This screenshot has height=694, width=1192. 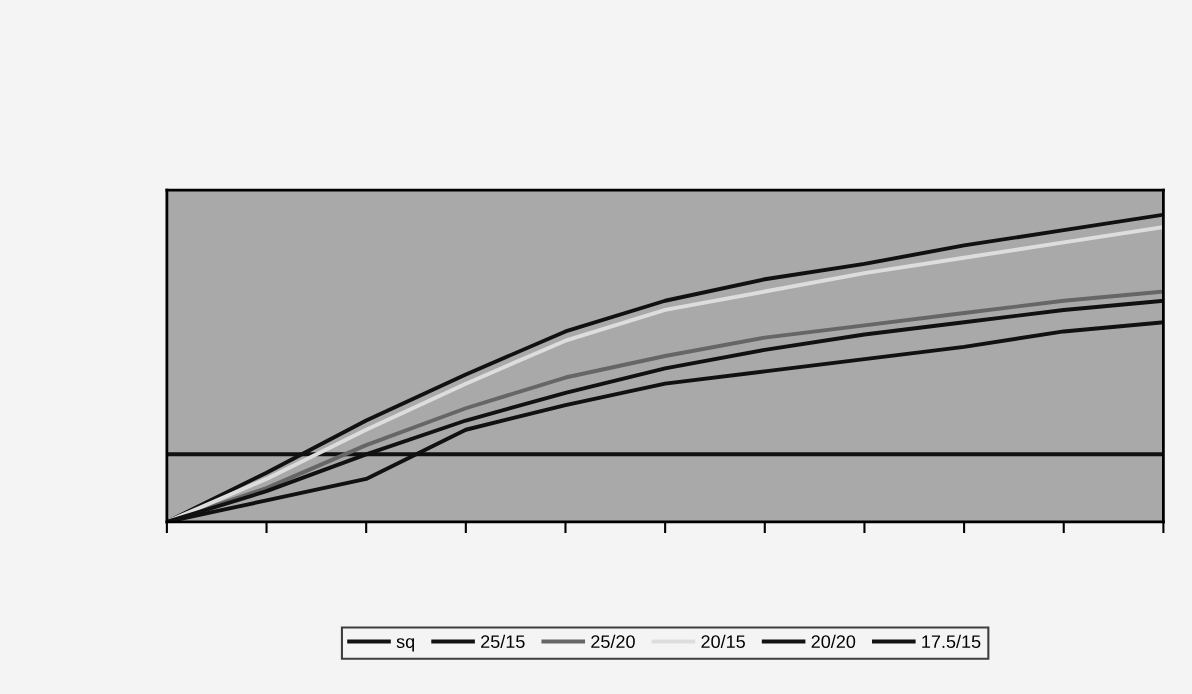 I want to click on legend-label: 20/15, so click(x=723, y=641).